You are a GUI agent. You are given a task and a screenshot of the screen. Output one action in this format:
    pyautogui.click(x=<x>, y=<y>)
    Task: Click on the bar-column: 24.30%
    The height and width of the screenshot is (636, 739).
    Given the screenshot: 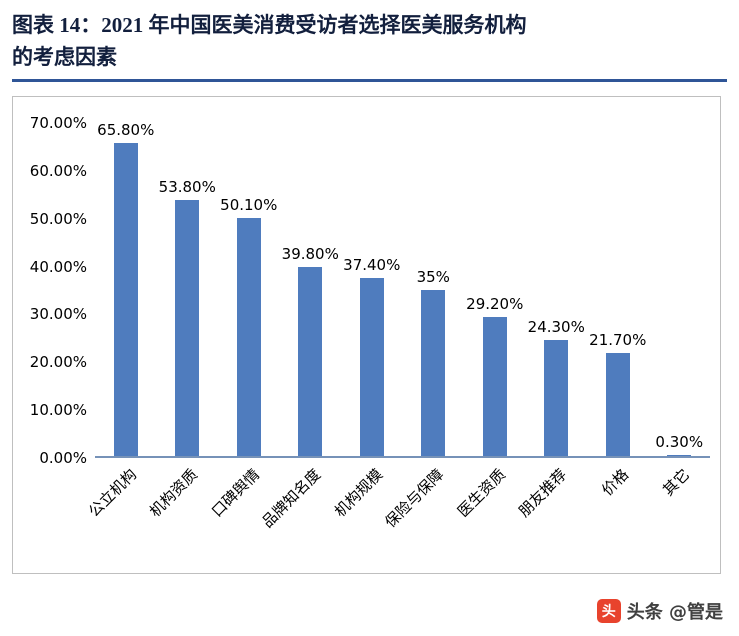 What is the action you would take?
    pyautogui.click(x=557, y=289)
    